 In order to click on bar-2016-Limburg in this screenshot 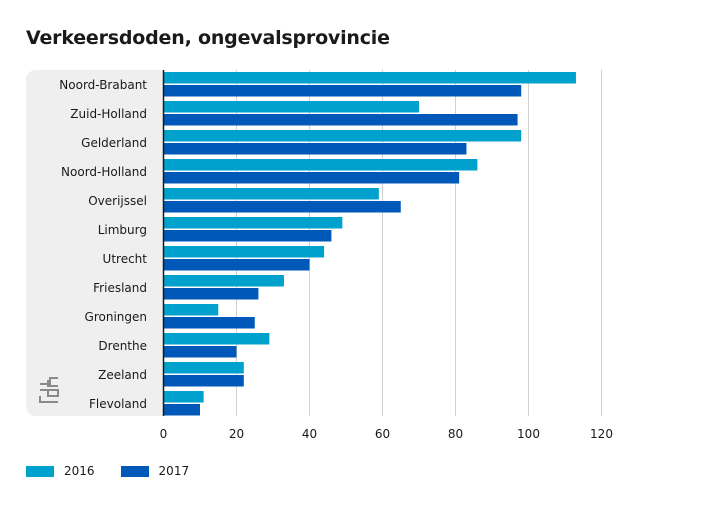, I will do `click(253, 223)`.